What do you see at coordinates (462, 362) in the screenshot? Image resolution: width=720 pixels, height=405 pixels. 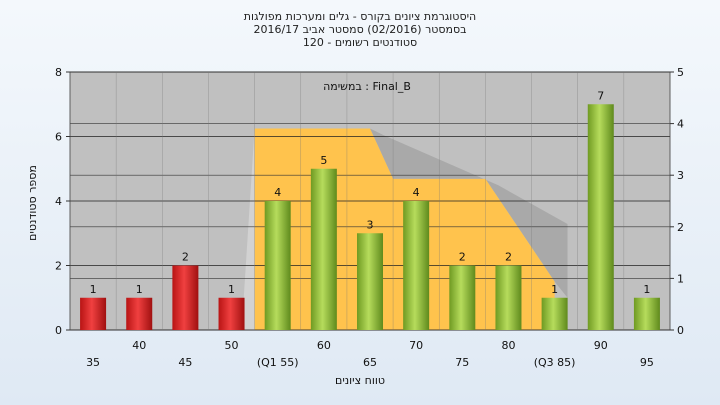 I see `x-tick-label: 75` at bounding box center [462, 362].